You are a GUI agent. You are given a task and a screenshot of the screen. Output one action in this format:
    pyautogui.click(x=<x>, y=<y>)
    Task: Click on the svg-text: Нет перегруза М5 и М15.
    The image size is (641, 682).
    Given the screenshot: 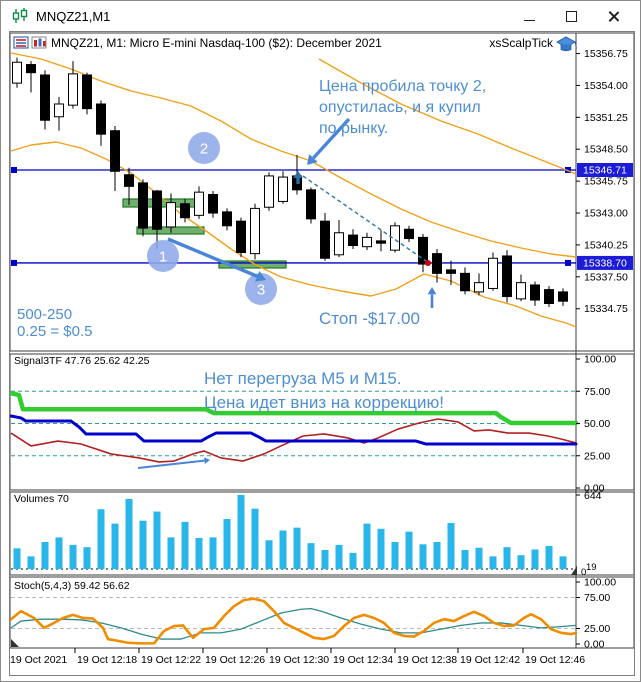 What is the action you would take?
    pyautogui.click(x=303, y=378)
    